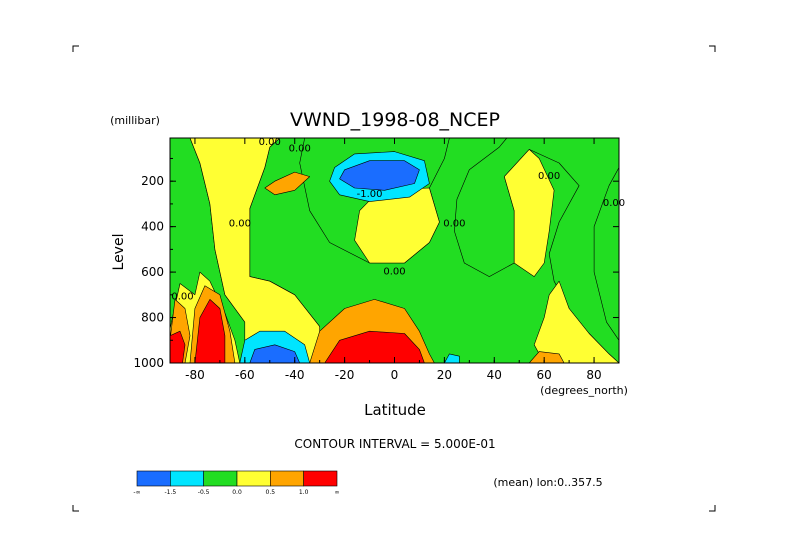 The height and width of the screenshot is (558, 789). What do you see at coordinates (253, 478) in the screenshot?
I see `colorbar-swatch-yellow` at bounding box center [253, 478].